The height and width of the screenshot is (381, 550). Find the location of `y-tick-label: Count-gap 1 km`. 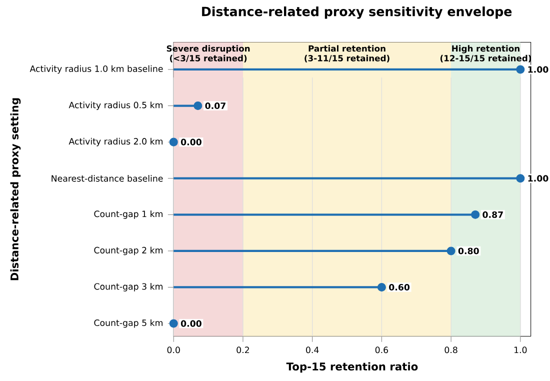

y-tick-label: Count-gap 1 km is located at coordinates (128, 214).